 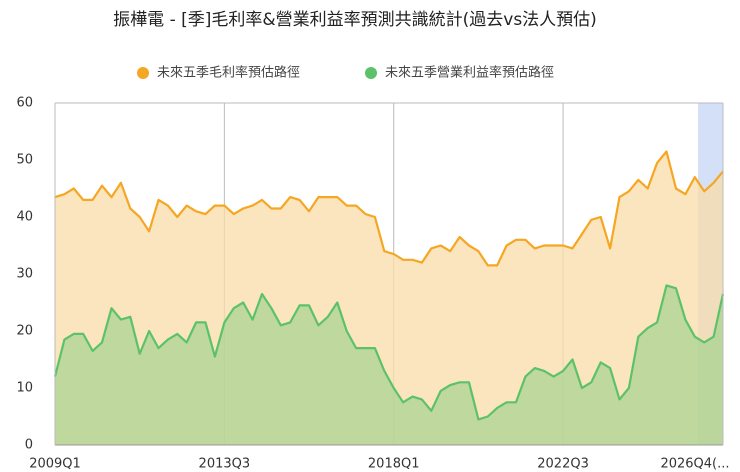 I want to click on x-tick-label: 2018Q1, so click(x=394, y=464).